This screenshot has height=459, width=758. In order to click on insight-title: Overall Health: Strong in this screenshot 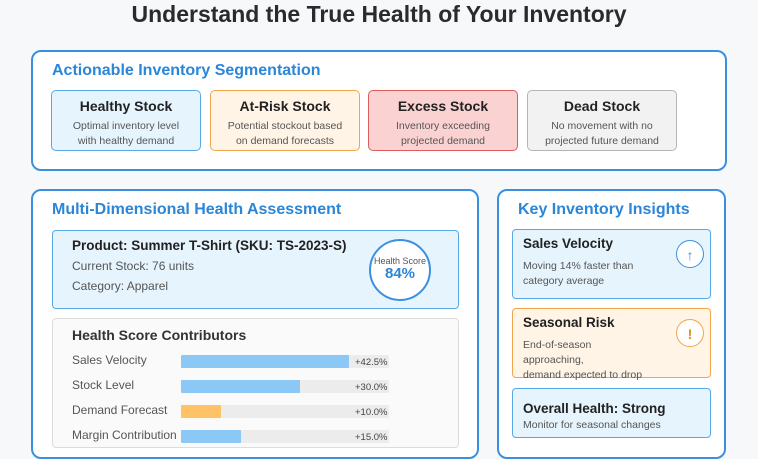, I will do `click(594, 408)`.